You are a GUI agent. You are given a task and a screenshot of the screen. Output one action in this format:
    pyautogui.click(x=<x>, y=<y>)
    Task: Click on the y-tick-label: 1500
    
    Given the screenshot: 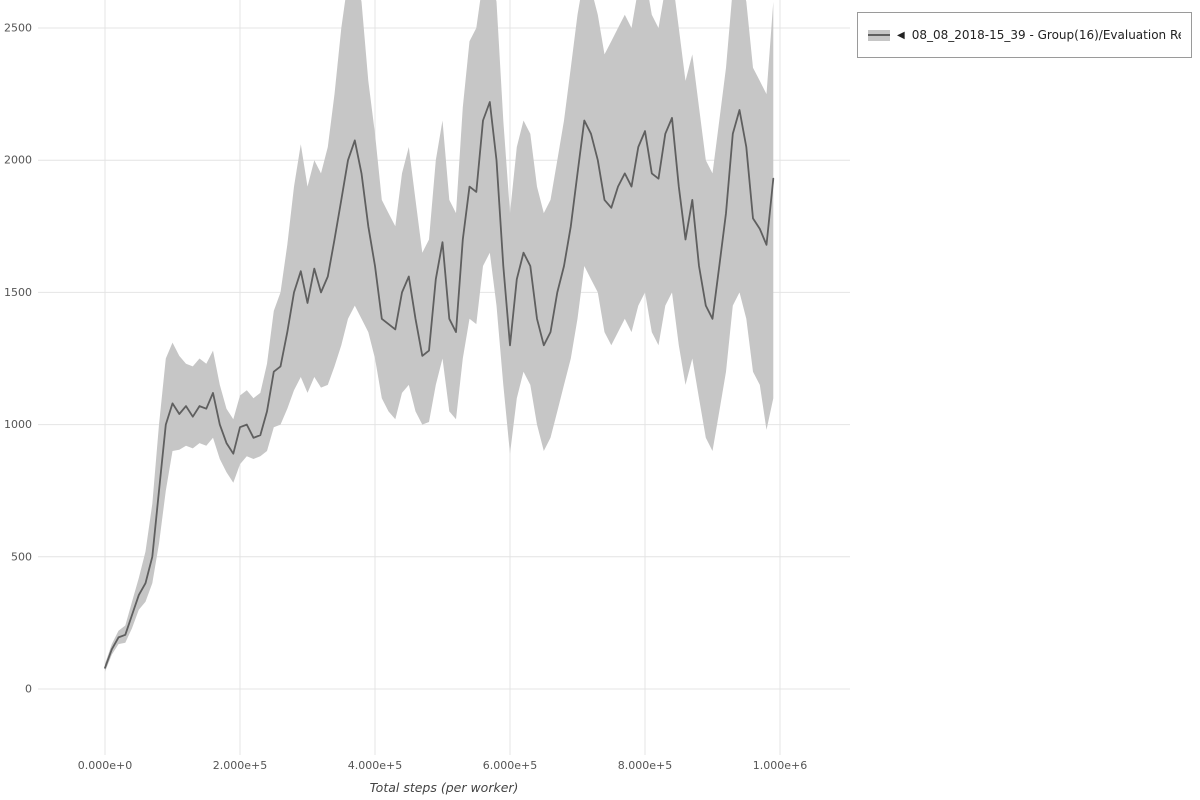 What is the action you would take?
    pyautogui.click(x=18, y=292)
    